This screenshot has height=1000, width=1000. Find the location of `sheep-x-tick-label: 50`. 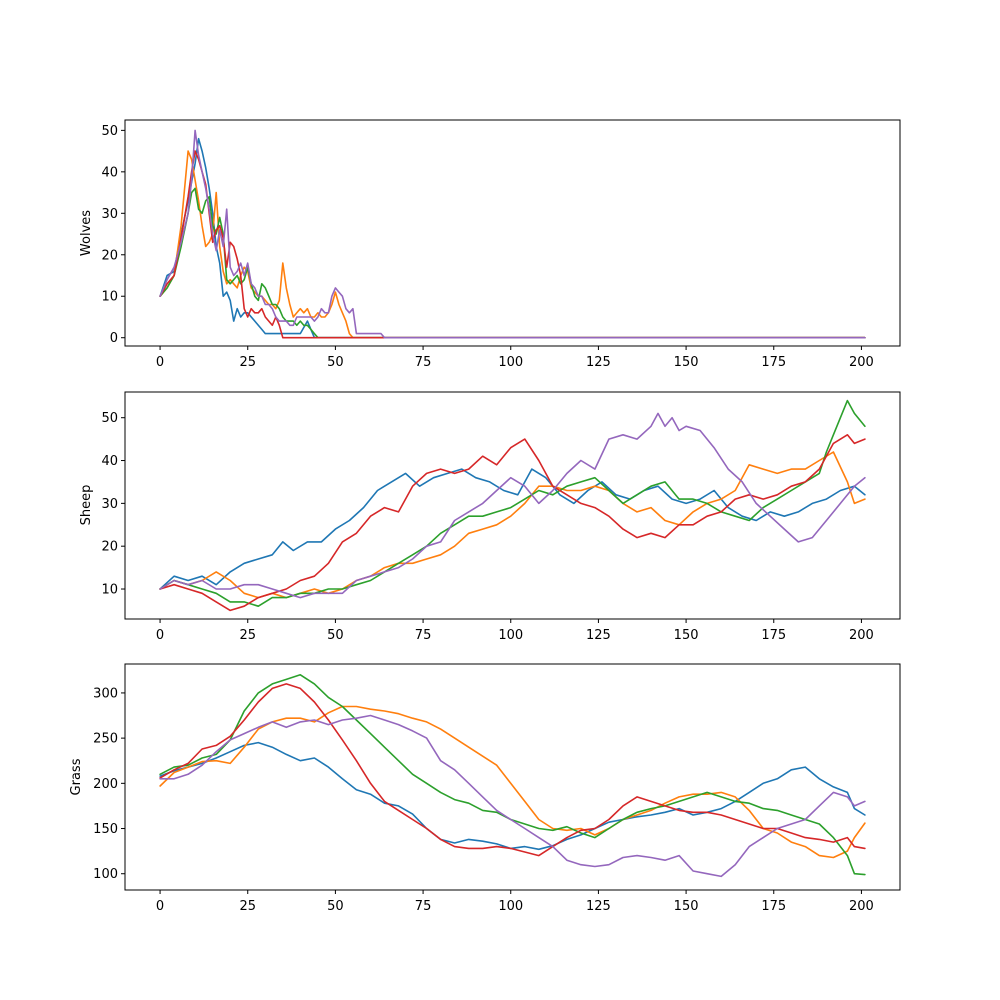

sheep-x-tick-label: 50 is located at coordinates (335, 635).